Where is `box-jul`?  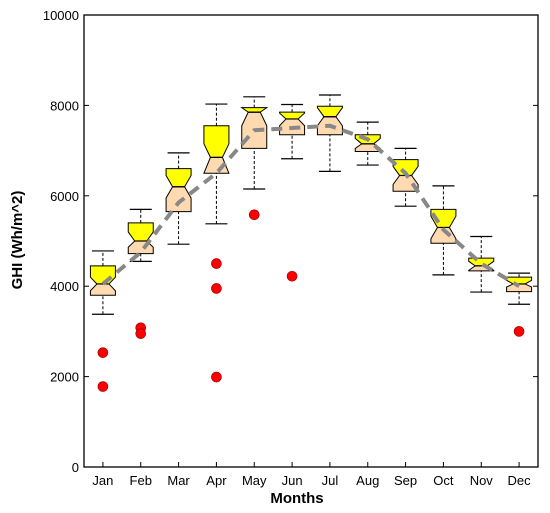 box-jul is located at coordinates (329, 133).